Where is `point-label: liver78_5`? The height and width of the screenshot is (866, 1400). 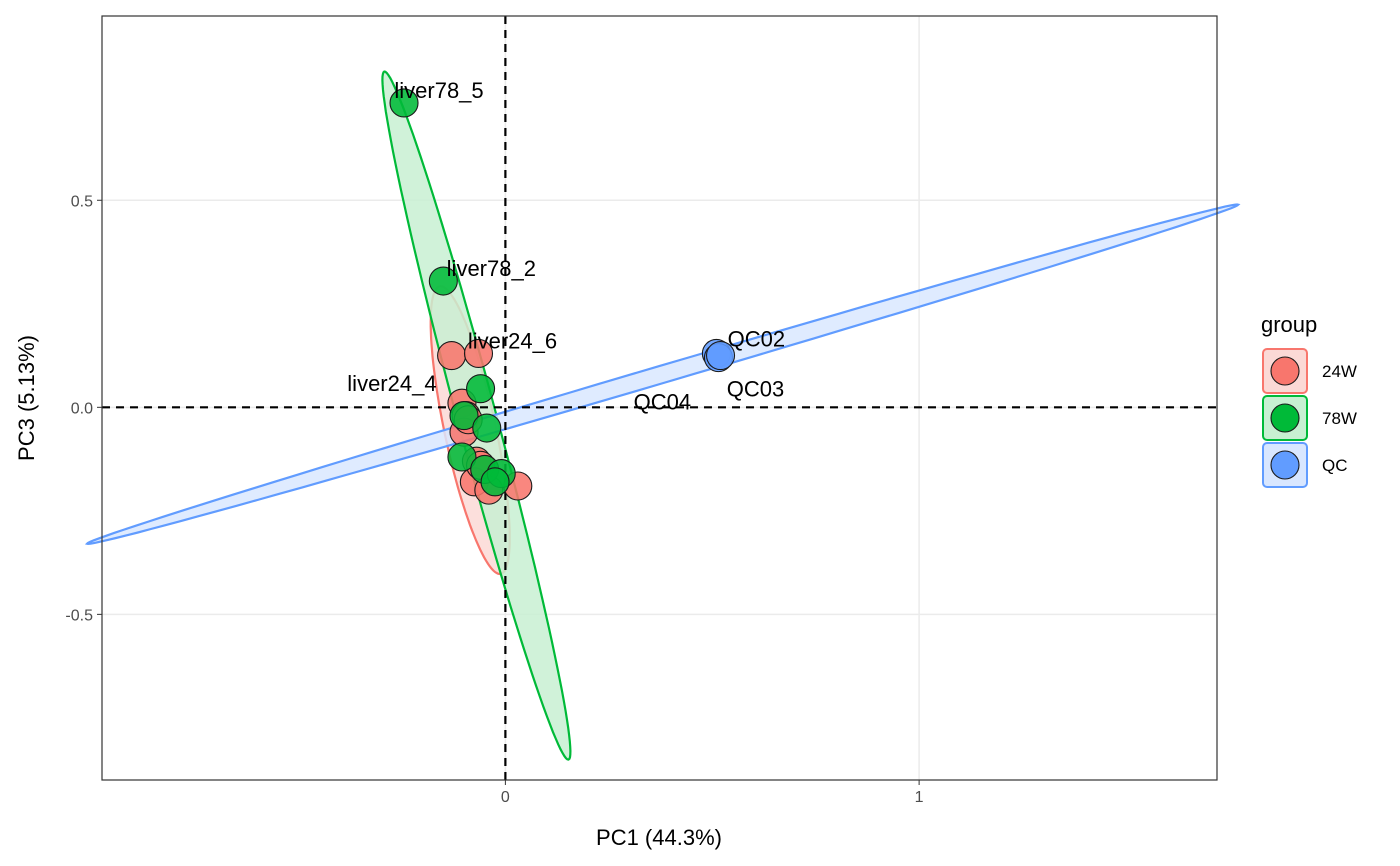 point-label: liver78_5 is located at coordinates (438, 90).